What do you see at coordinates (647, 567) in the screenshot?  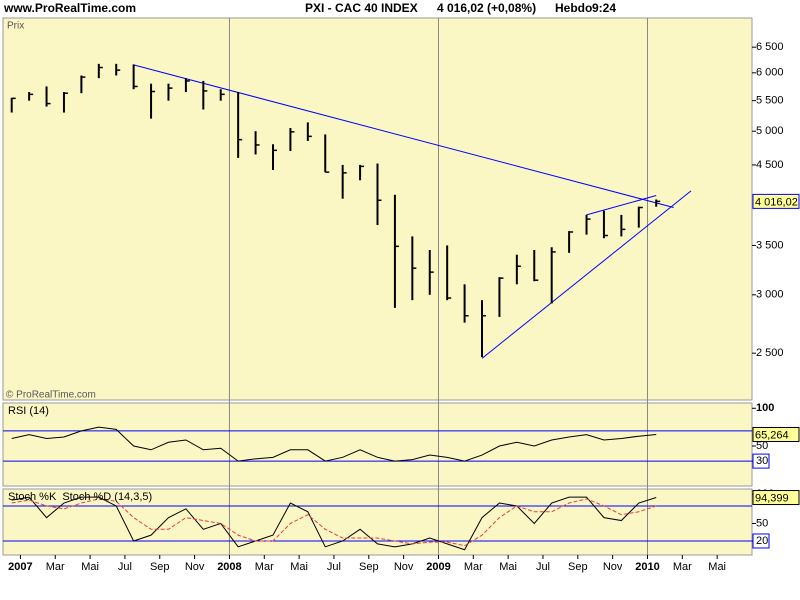 I see `x-tick-label: 2010` at bounding box center [647, 567].